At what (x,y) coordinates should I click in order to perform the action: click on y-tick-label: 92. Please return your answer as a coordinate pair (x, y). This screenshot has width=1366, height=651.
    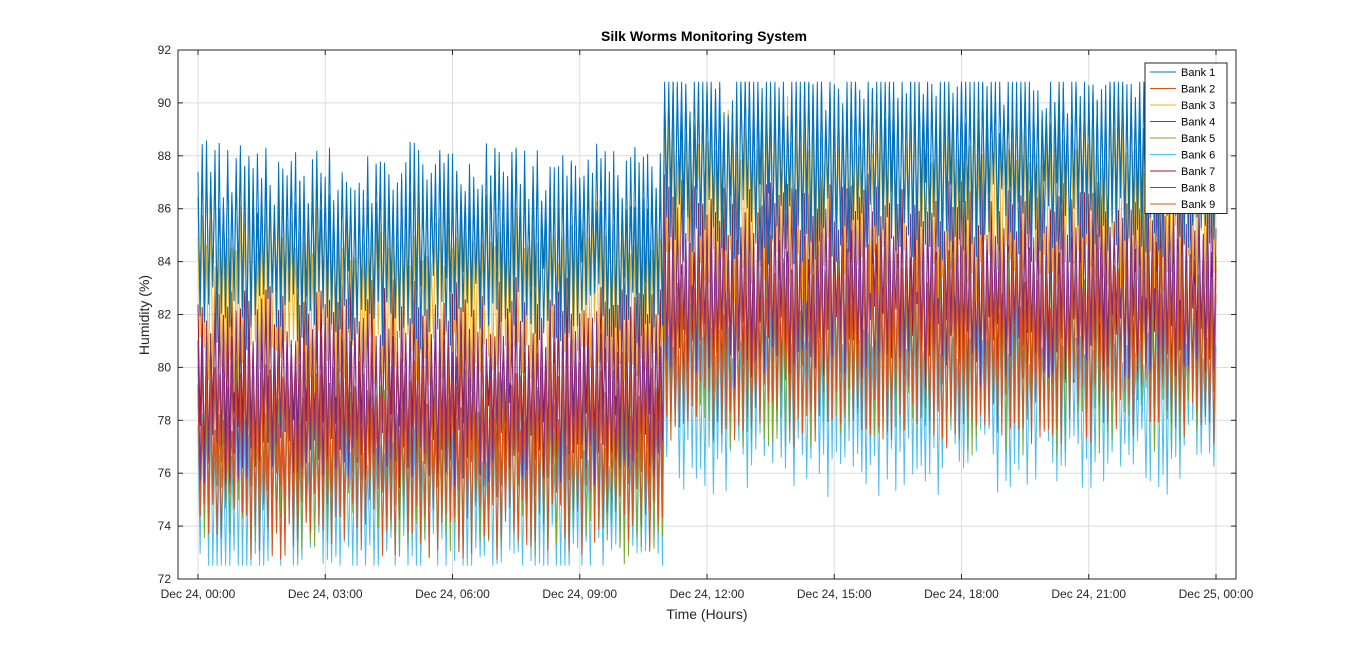
    Looking at the image, I should click on (165, 50).